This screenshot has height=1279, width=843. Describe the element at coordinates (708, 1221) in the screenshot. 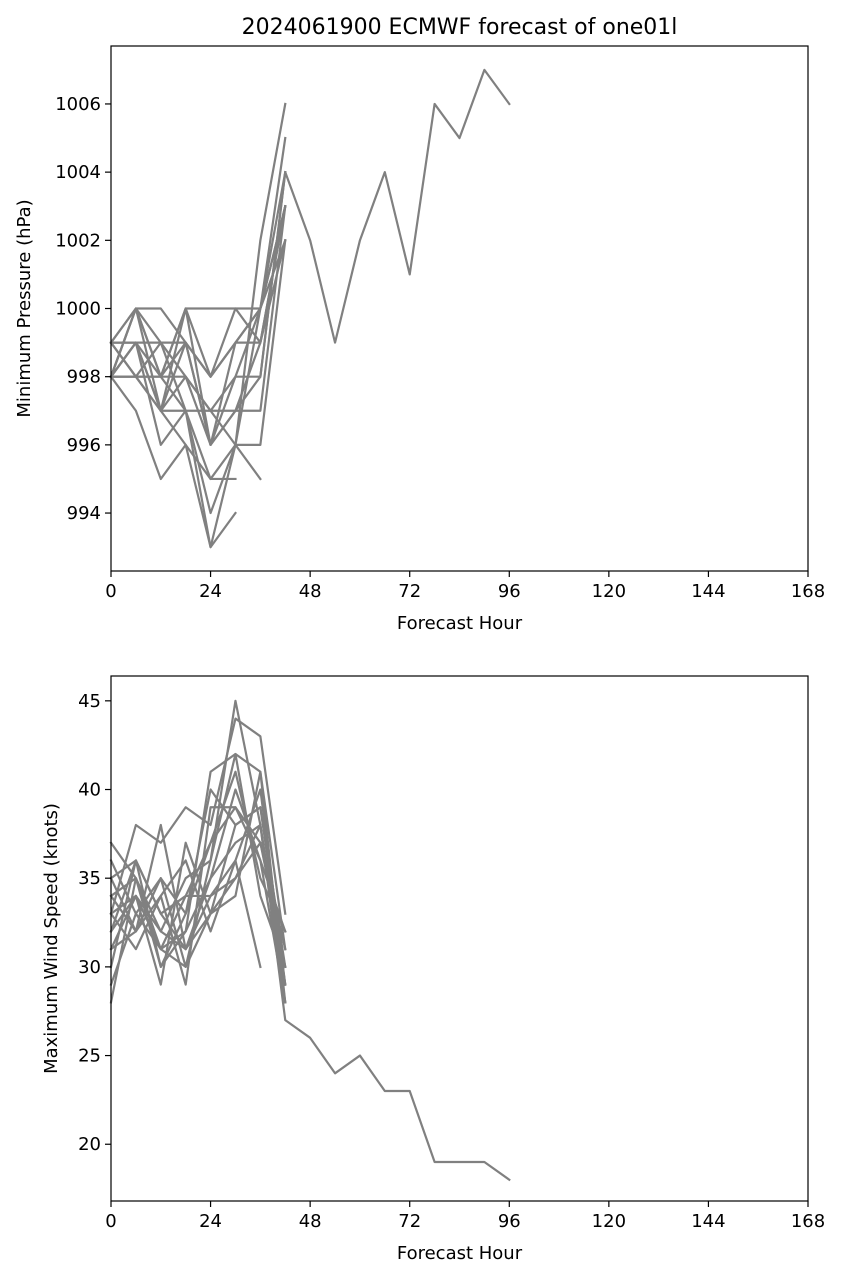

I see `wind-x-tick-label: 144` at that location.